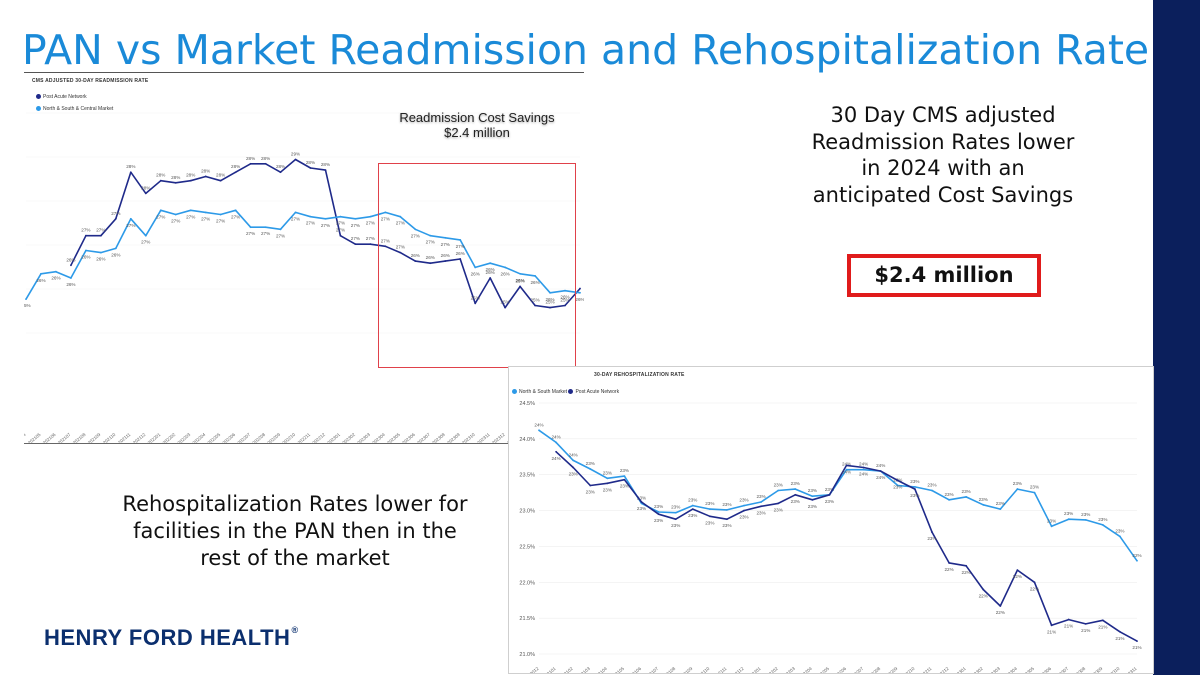 The height and width of the screenshot is (675, 1200). Describe the element at coordinates (805, 669) in the screenshot. I see `x-tick-label: 202204` at that location.